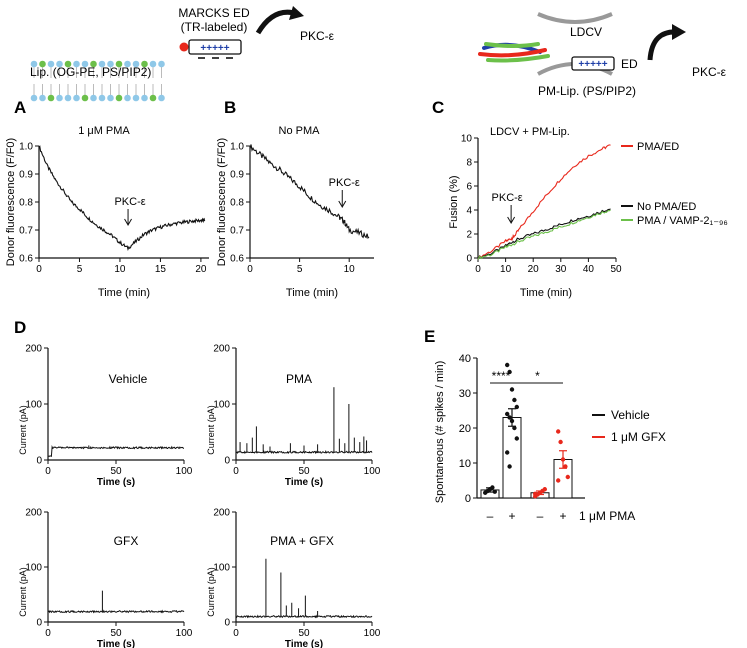 Image resolution: width=747 pixels, height=648 pixels. I want to click on ed-charges-right: +++++, so click(592, 64).